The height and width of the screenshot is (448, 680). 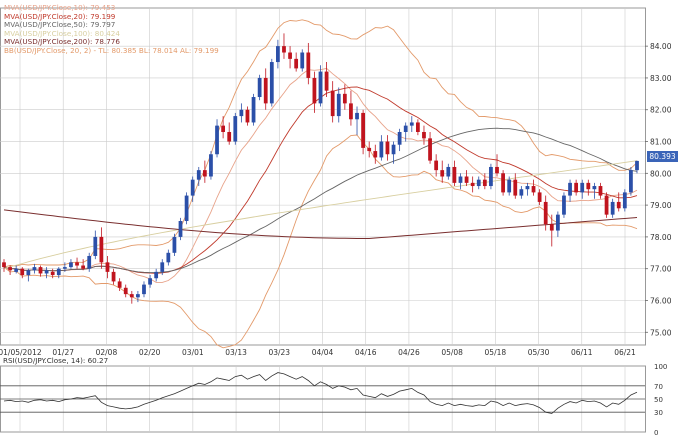 What do you see at coordinates (656, 433) in the screenshot?
I see `rsi-tick-label: 0` at bounding box center [656, 433].